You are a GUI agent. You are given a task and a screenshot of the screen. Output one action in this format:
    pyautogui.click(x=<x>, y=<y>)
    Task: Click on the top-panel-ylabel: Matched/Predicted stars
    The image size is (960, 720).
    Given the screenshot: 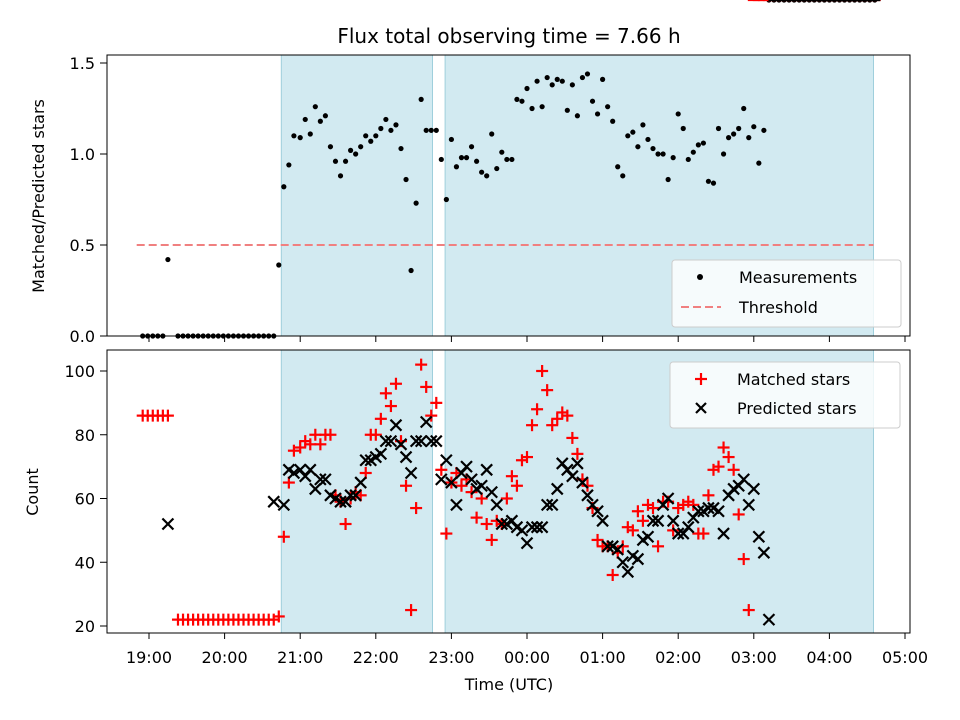 What is the action you would take?
    pyautogui.click(x=38, y=196)
    